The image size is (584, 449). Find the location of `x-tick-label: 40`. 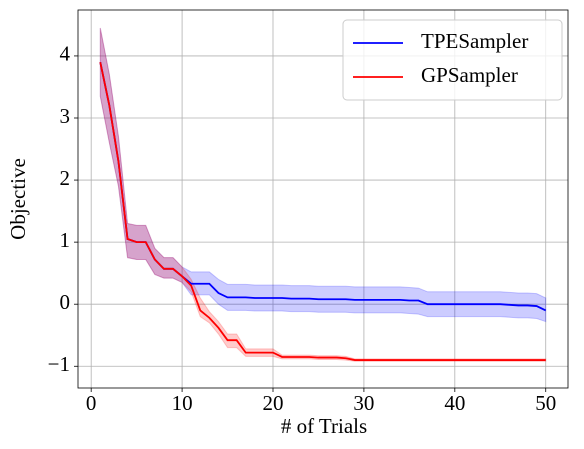

x-tick-label: 40 is located at coordinates (454, 403).